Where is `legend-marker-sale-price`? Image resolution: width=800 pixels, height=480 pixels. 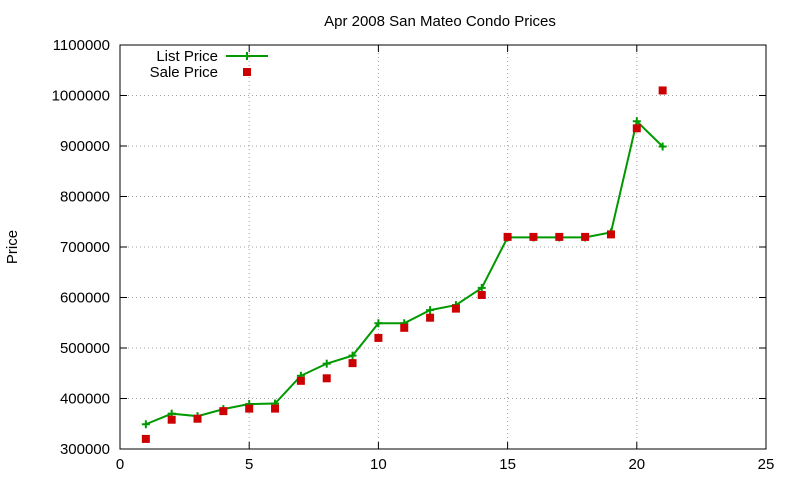
legend-marker-sale-price is located at coordinates (247, 72).